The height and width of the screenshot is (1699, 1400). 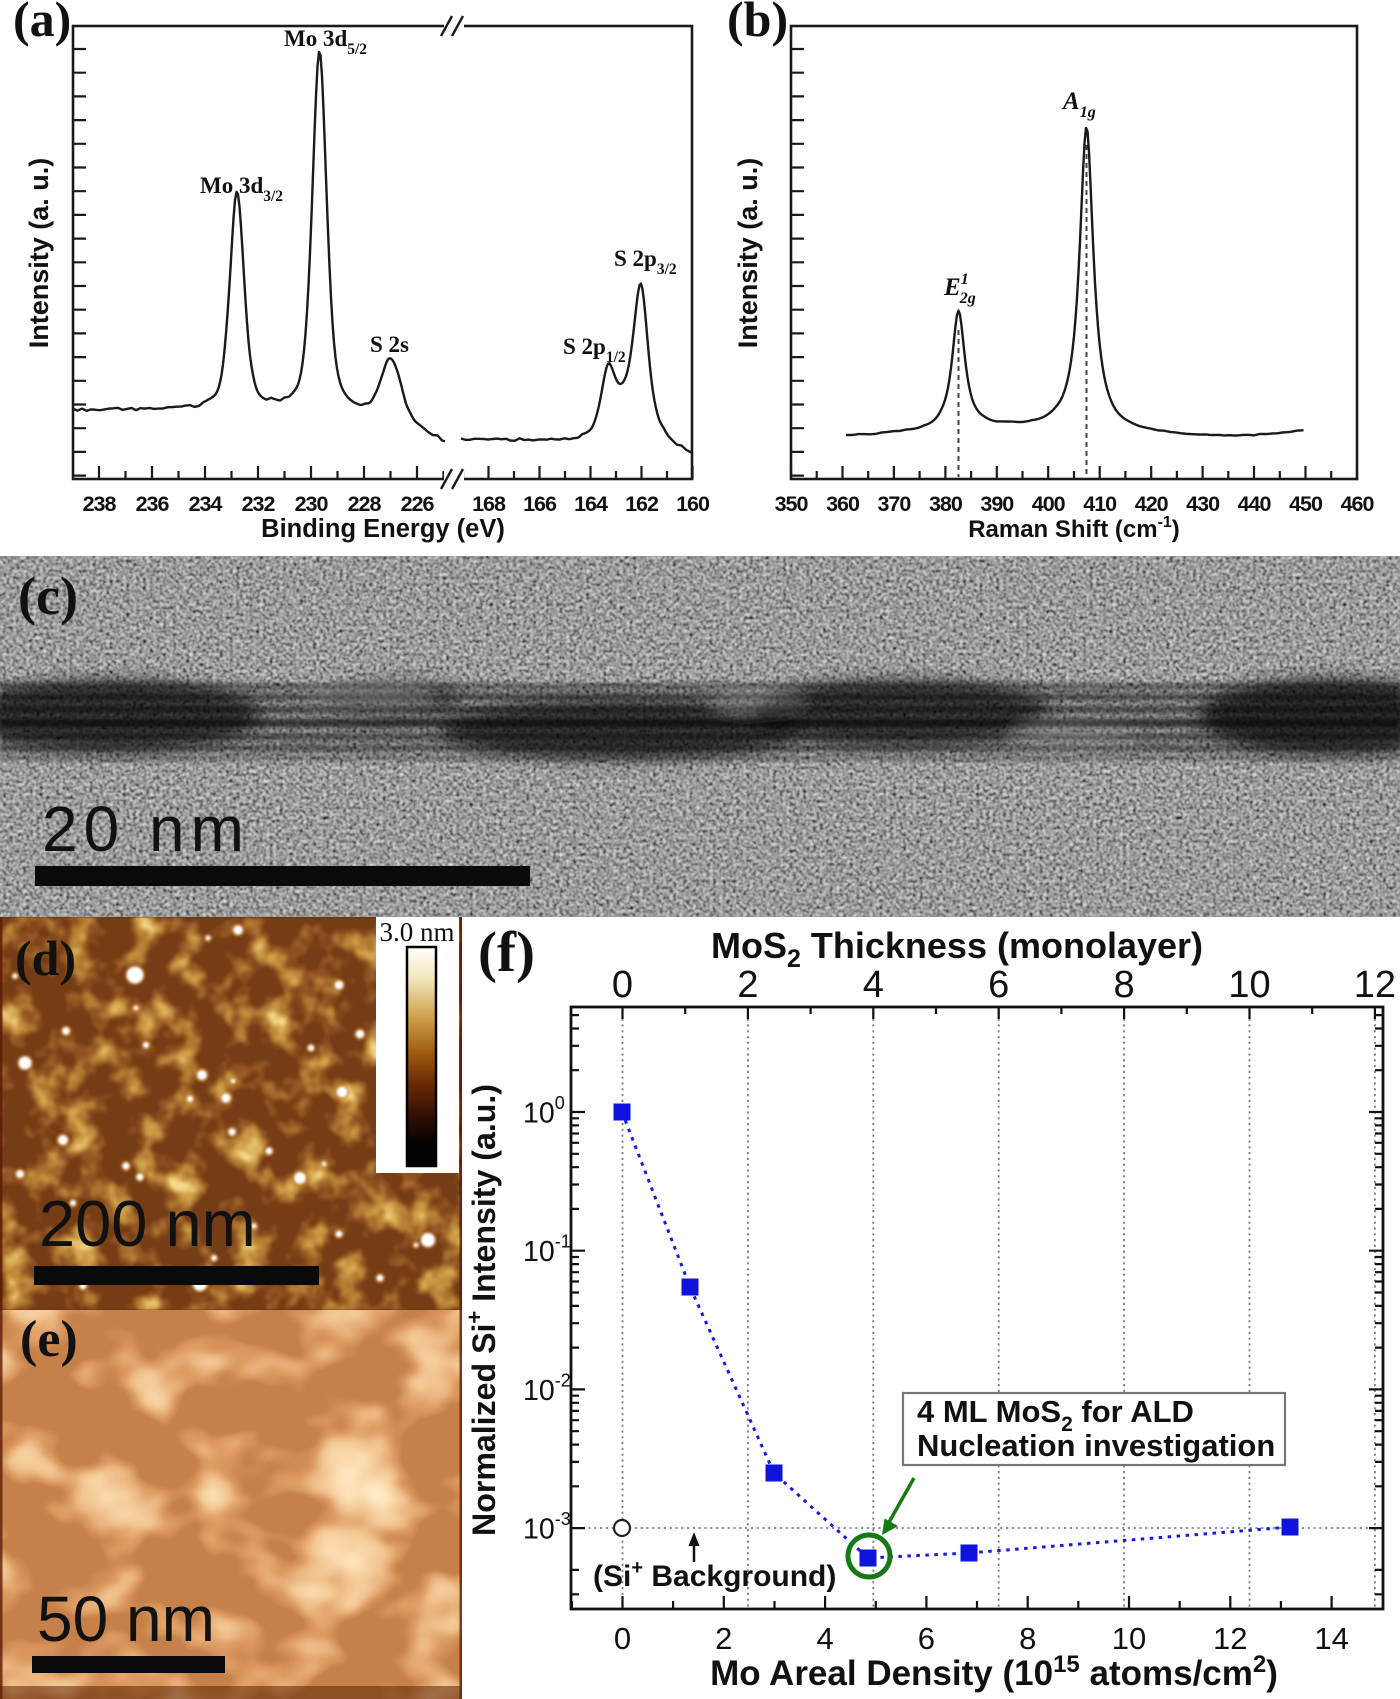 What do you see at coordinates (642, 504) in the screenshot?
I see `svg-text: 162` at bounding box center [642, 504].